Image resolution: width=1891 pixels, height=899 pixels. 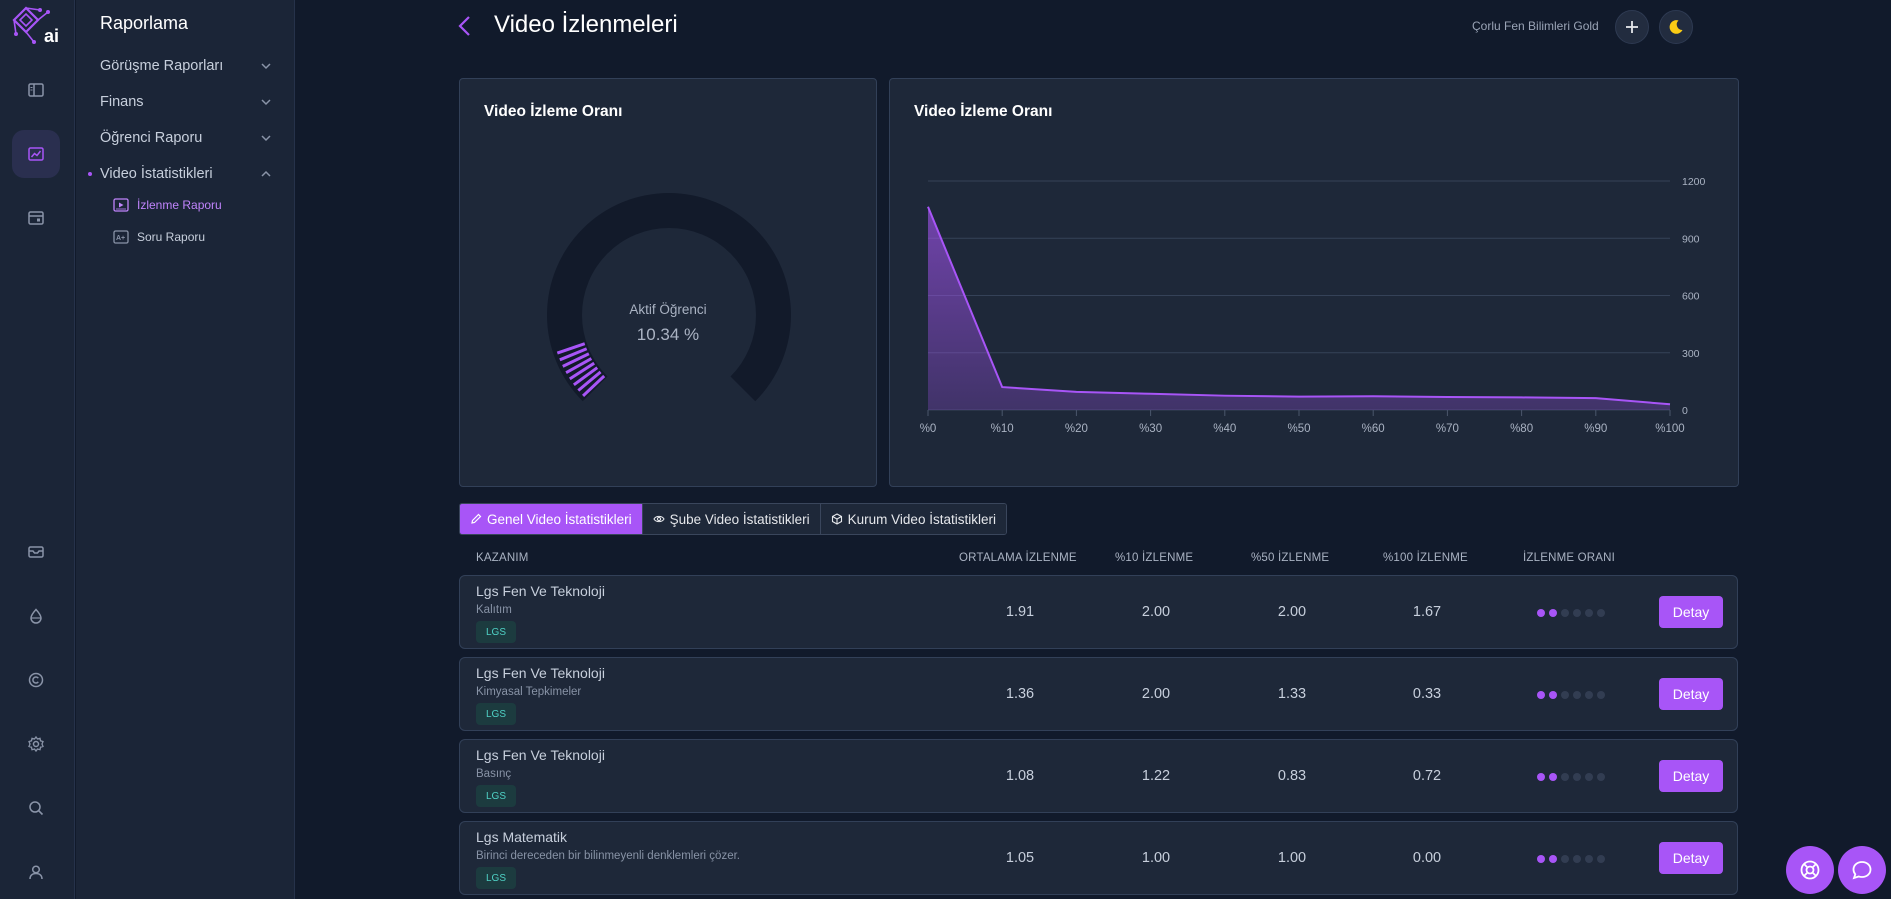 I want to click on theme-toggle-button, so click(x=1676, y=27).